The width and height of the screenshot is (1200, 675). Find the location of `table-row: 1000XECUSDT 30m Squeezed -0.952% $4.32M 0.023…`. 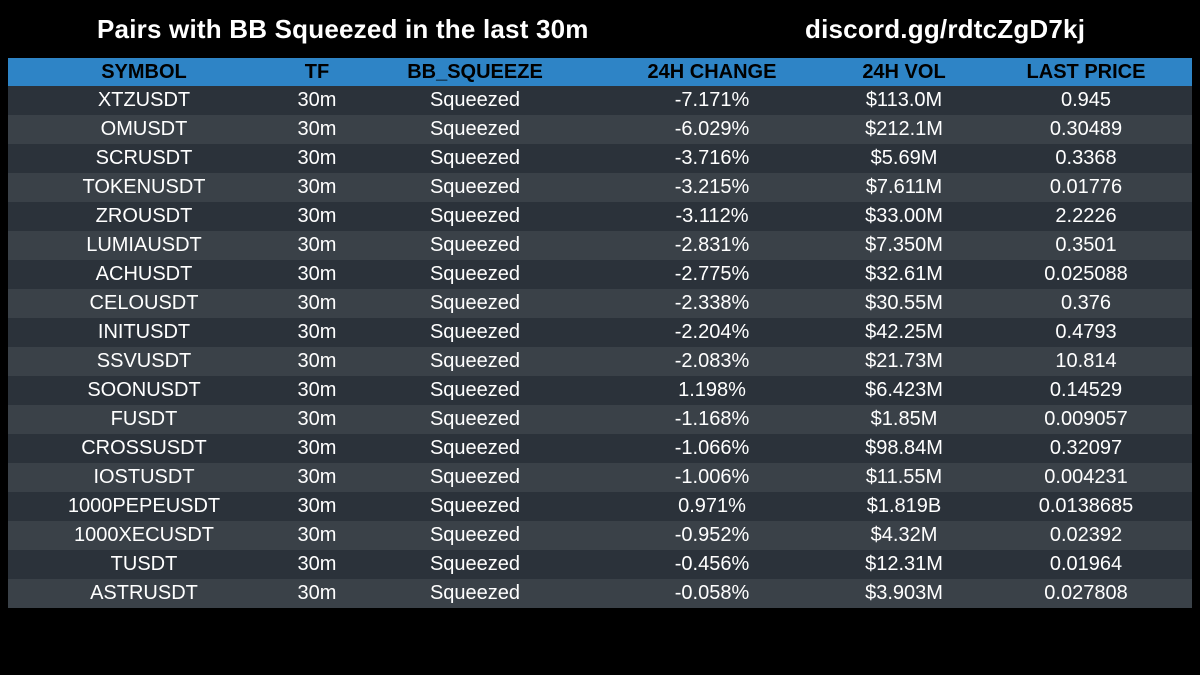

table-row: 1000XECUSDT 30m Squeezed -0.952% $4.32M 0.023… is located at coordinates (600, 535).